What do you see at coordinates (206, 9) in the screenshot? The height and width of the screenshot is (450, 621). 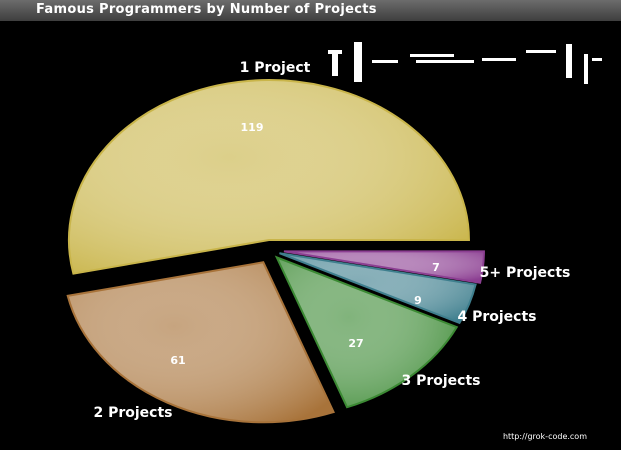 I see `chart-title: Famous Programmers by Number of Projects` at bounding box center [206, 9].